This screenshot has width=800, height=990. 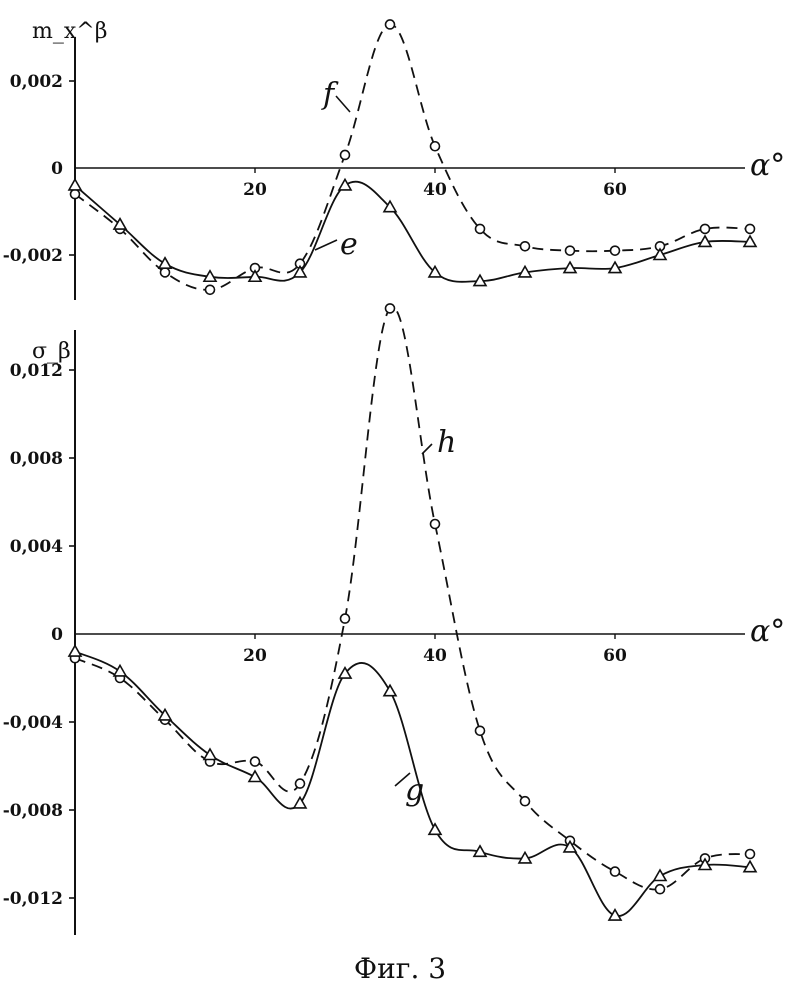 What do you see at coordinates (36, 82) in the screenshot?
I see `y-tick-label: 0,002` at bounding box center [36, 82].